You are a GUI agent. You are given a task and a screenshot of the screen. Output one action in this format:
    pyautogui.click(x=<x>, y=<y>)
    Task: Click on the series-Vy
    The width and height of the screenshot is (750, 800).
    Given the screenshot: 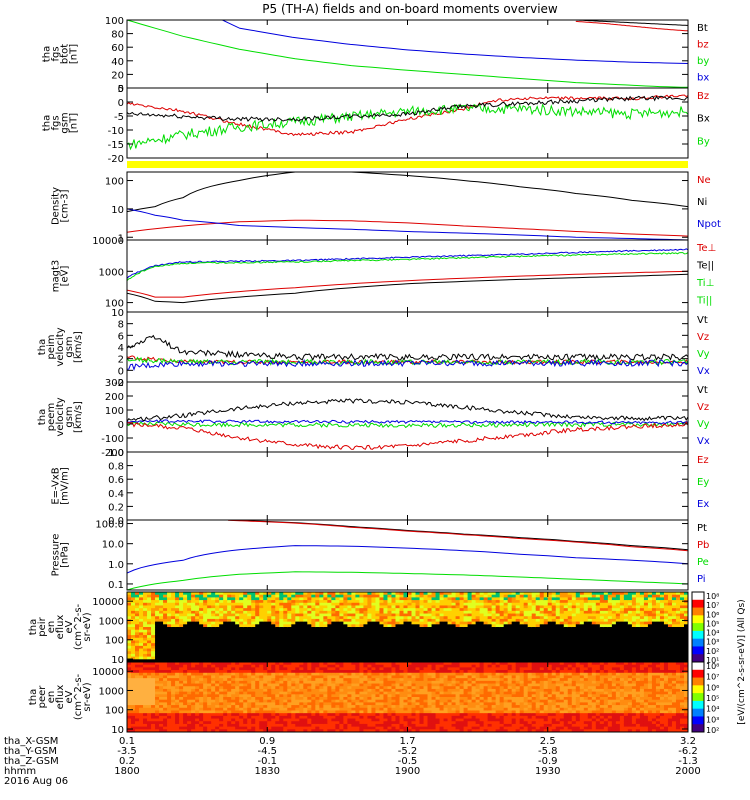 What is the action you would take?
    pyautogui.click(x=407, y=425)
    